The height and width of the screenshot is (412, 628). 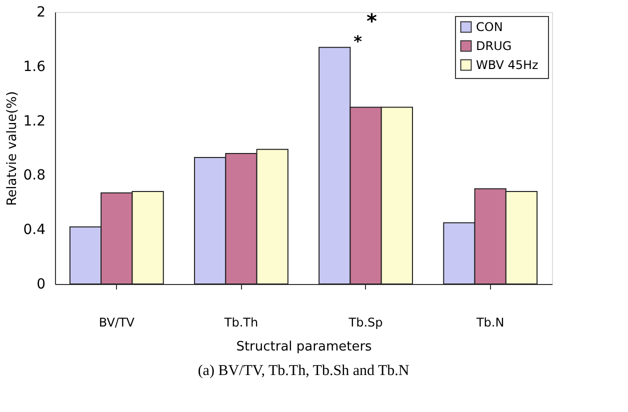 I want to click on legend-label: CON, so click(x=489, y=27).